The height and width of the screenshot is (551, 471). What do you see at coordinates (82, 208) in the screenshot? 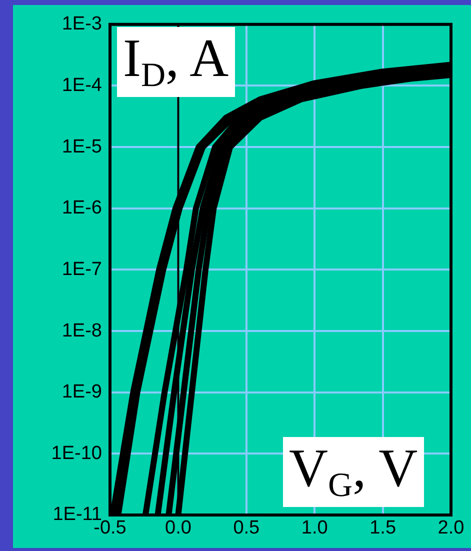
I see `y-tick-label: 1E-6` at bounding box center [82, 208].